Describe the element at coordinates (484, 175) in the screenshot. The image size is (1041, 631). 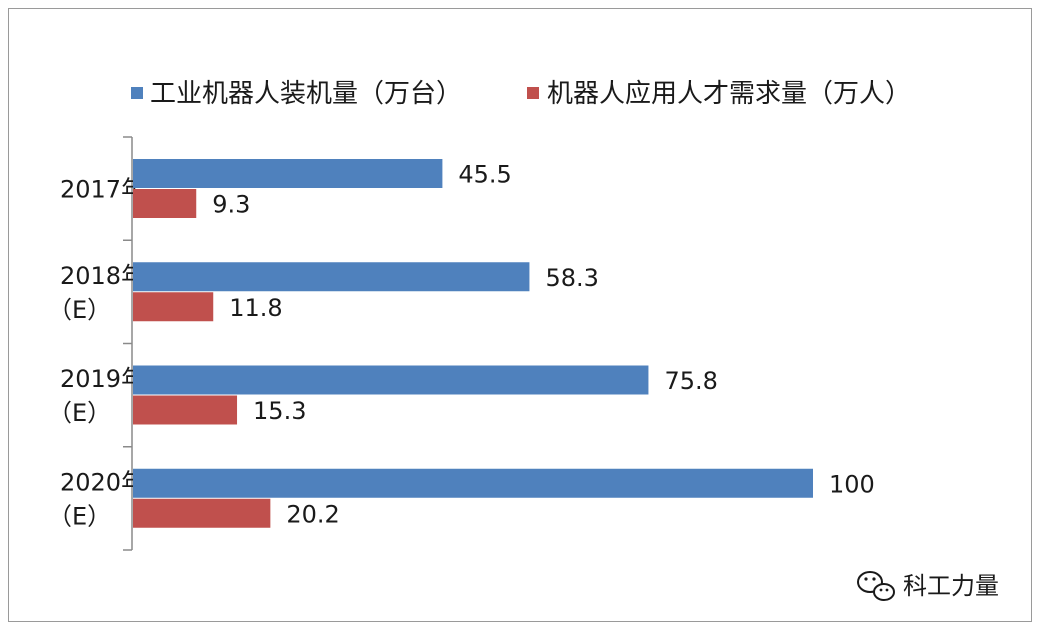
I see `value-label: 45.5` at that location.